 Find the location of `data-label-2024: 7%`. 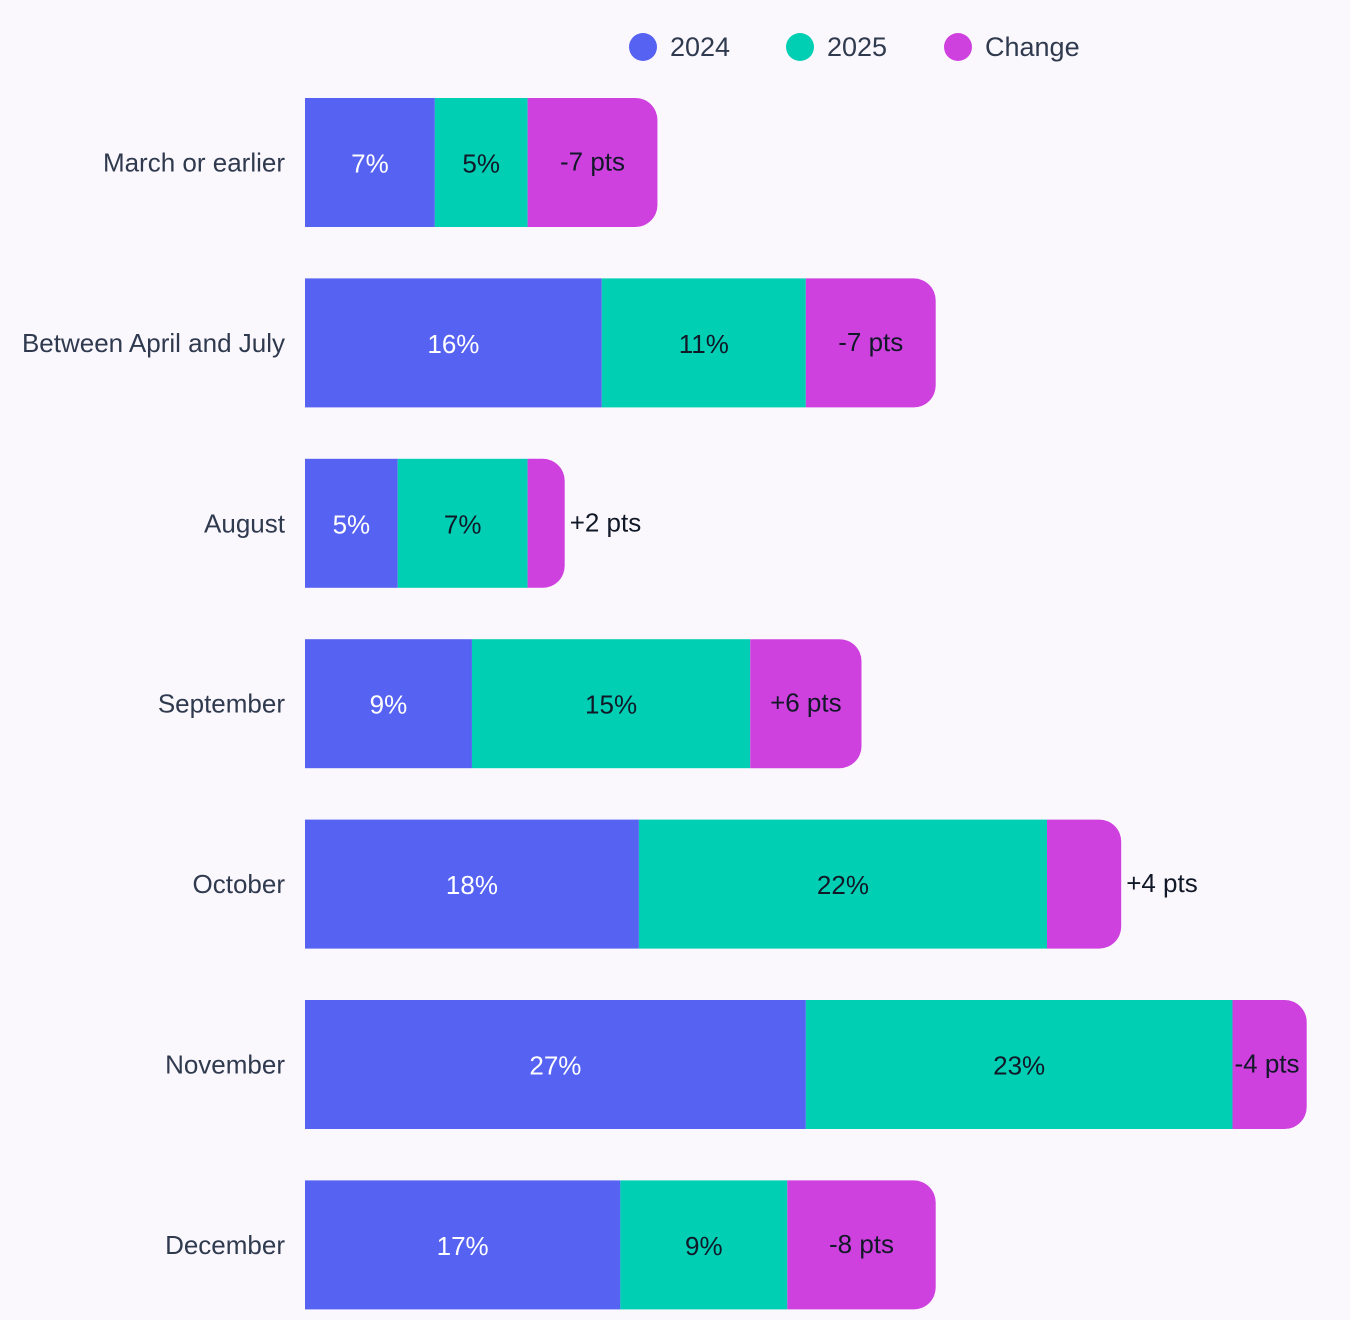

data-label-2024: 7% is located at coordinates (370, 164).